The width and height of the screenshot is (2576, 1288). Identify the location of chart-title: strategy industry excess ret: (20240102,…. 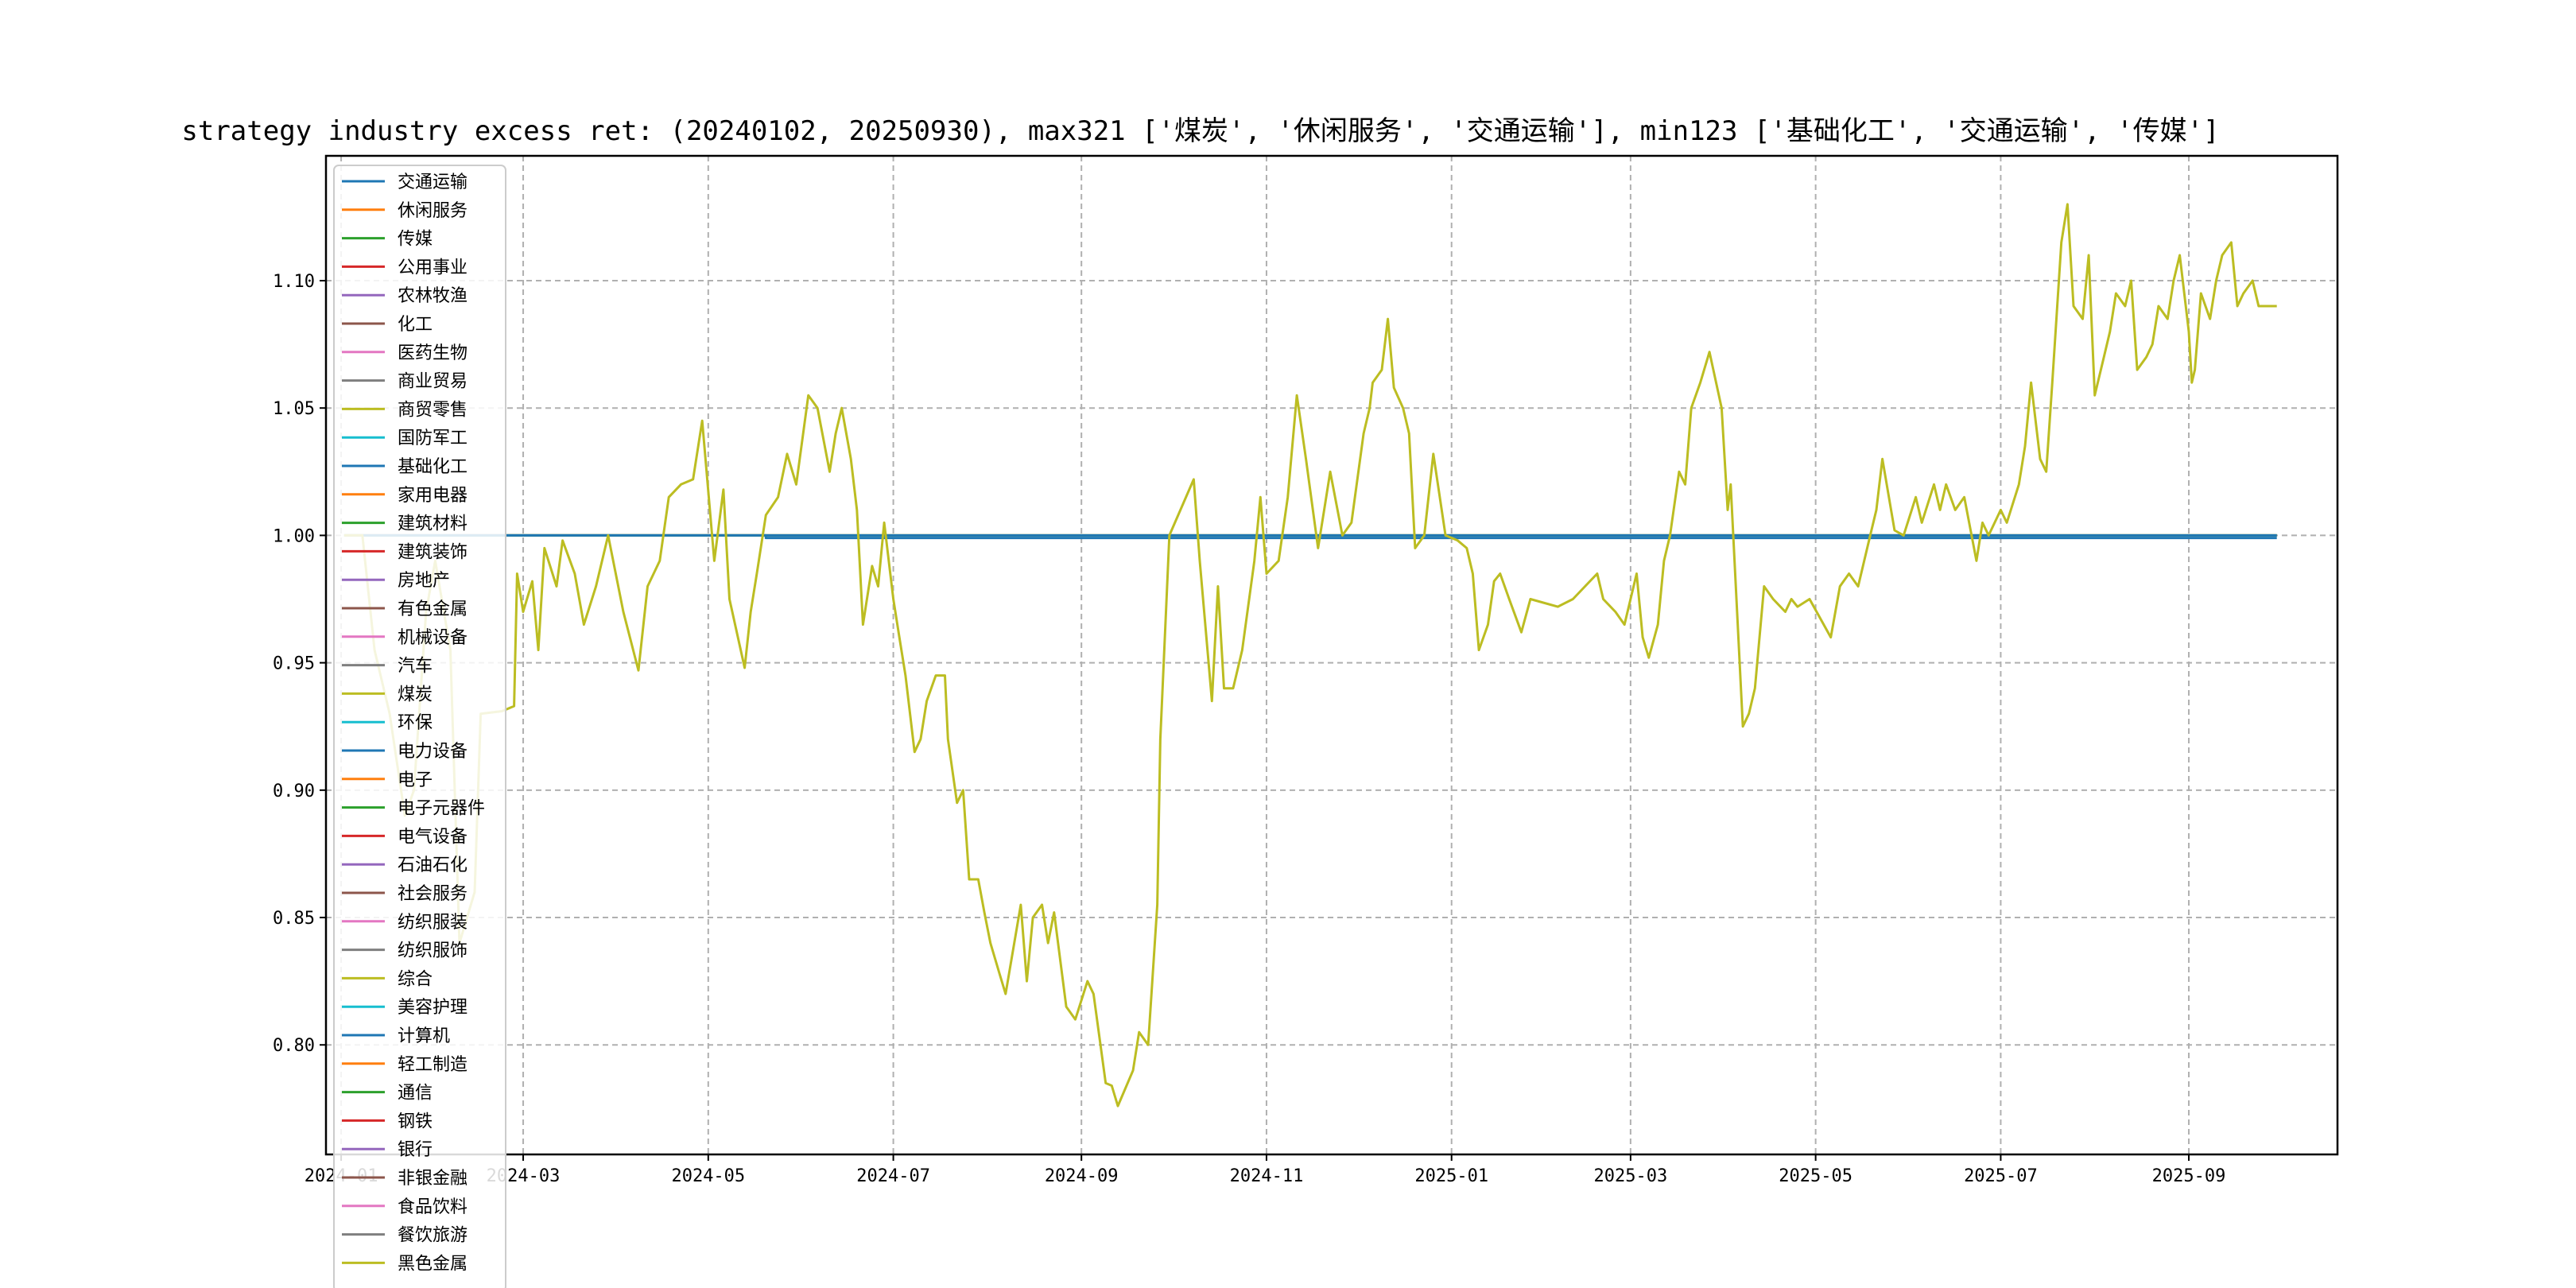
(1200, 131).